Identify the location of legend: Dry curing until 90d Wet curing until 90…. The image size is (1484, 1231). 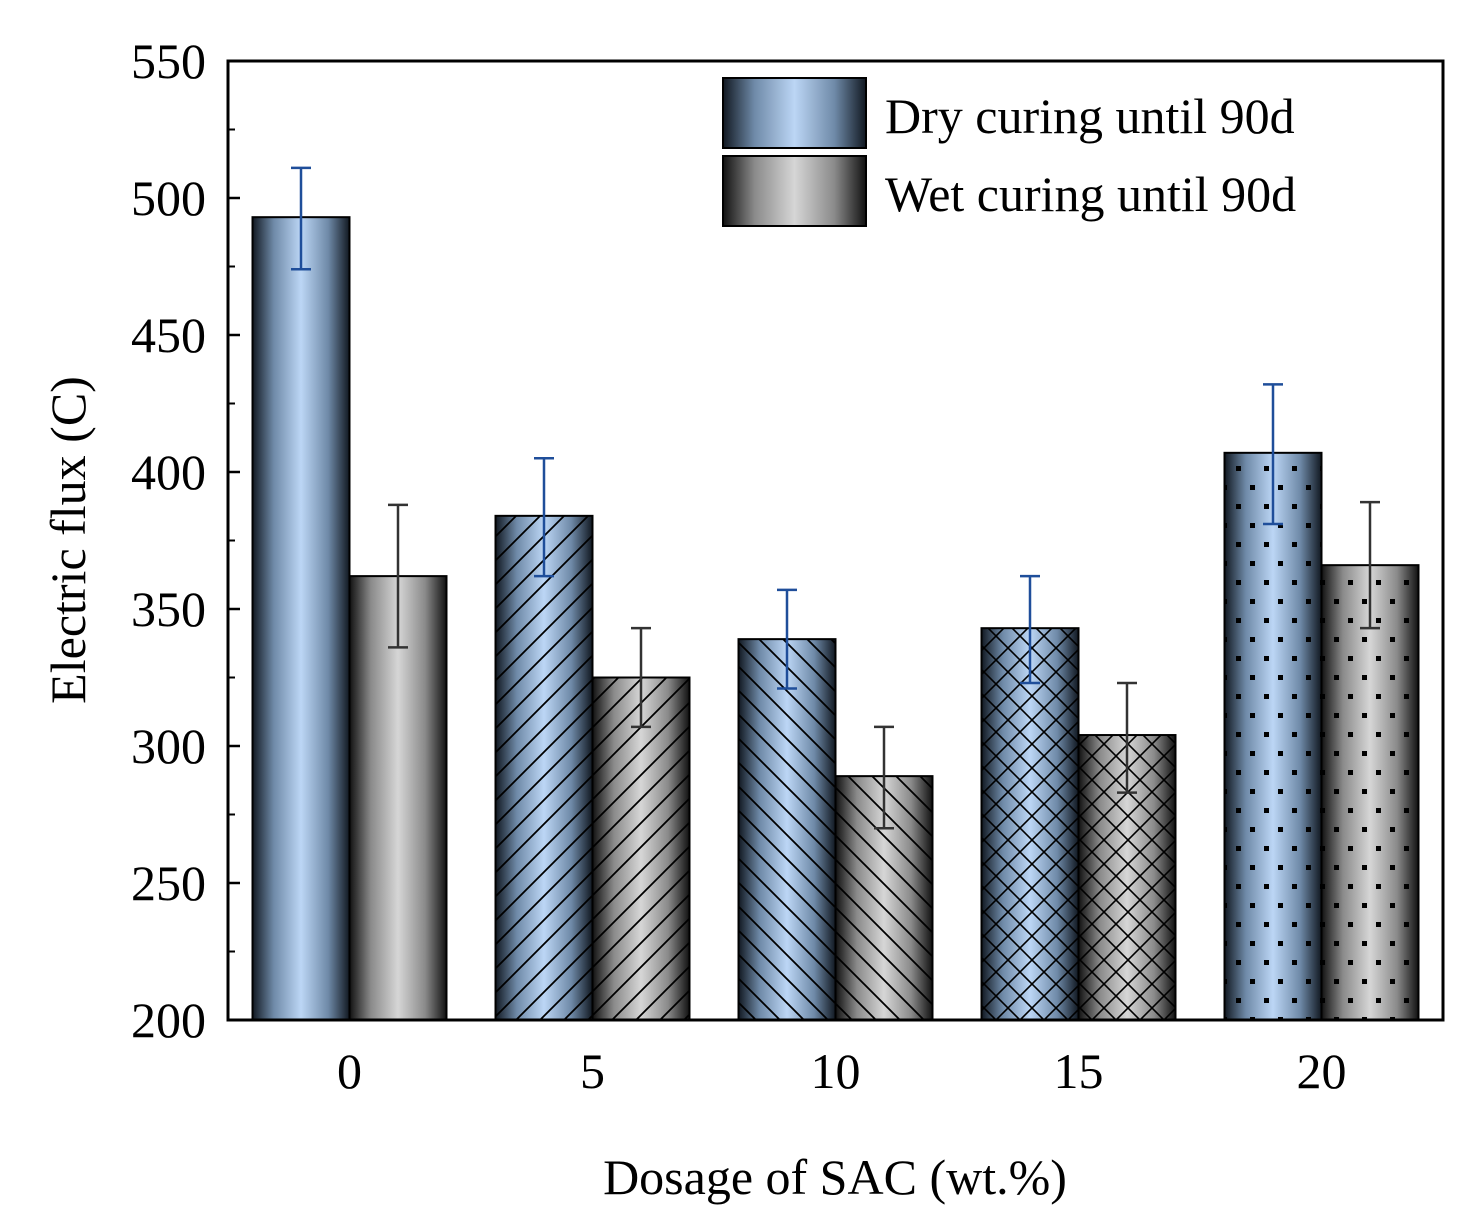
(1009, 152).